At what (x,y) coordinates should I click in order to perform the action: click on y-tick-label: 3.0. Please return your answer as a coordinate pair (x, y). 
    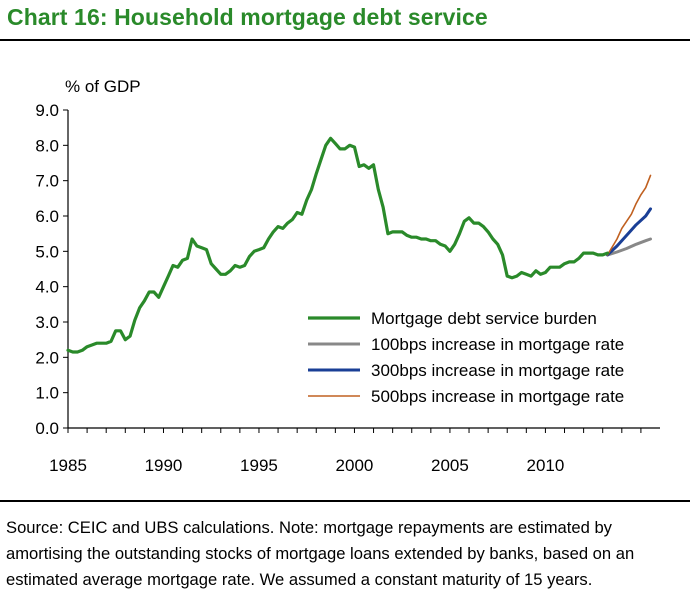
    Looking at the image, I should click on (47, 322).